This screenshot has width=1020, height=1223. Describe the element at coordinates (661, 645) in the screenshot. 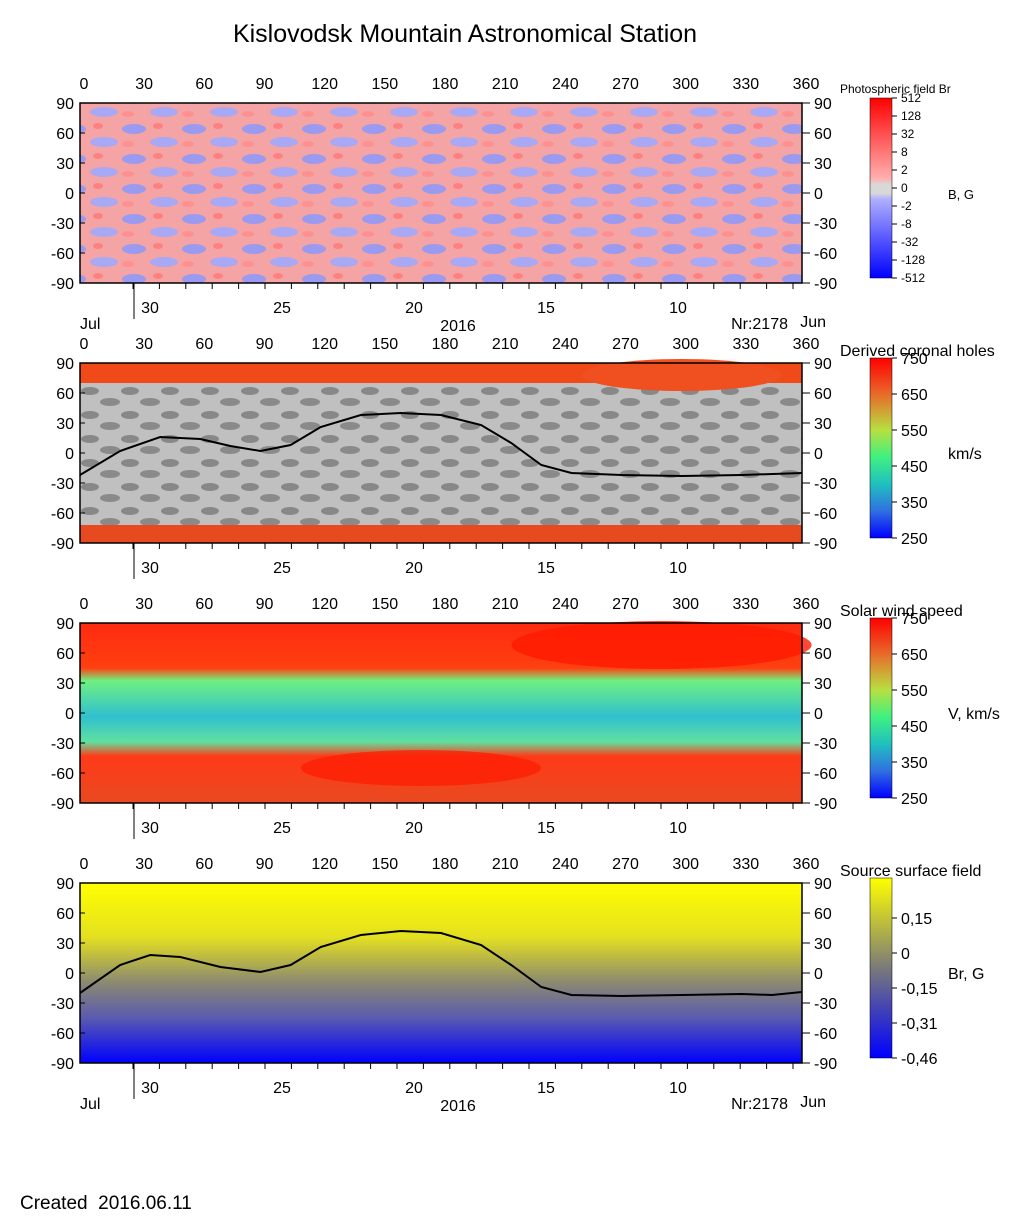

I see `fast-wind-region` at that location.